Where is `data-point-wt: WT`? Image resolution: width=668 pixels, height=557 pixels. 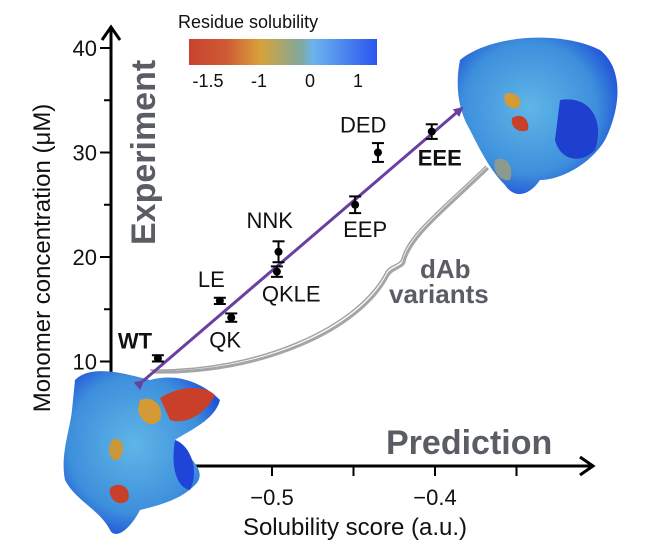 data-point-wt: WT is located at coordinates (141, 345).